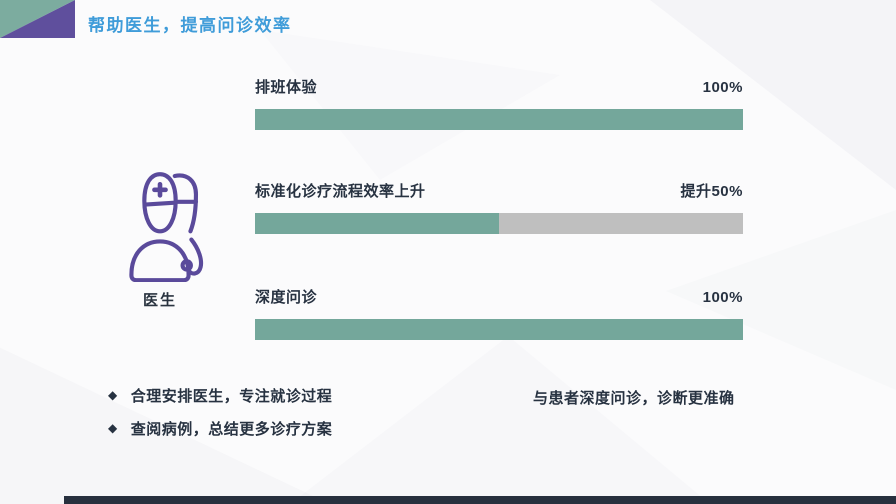 Image resolution: width=896 pixels, height=504 pixels. I want to click on bar-row: 标准化诊疗流程效率上升 提升50%, so click(499, 207).